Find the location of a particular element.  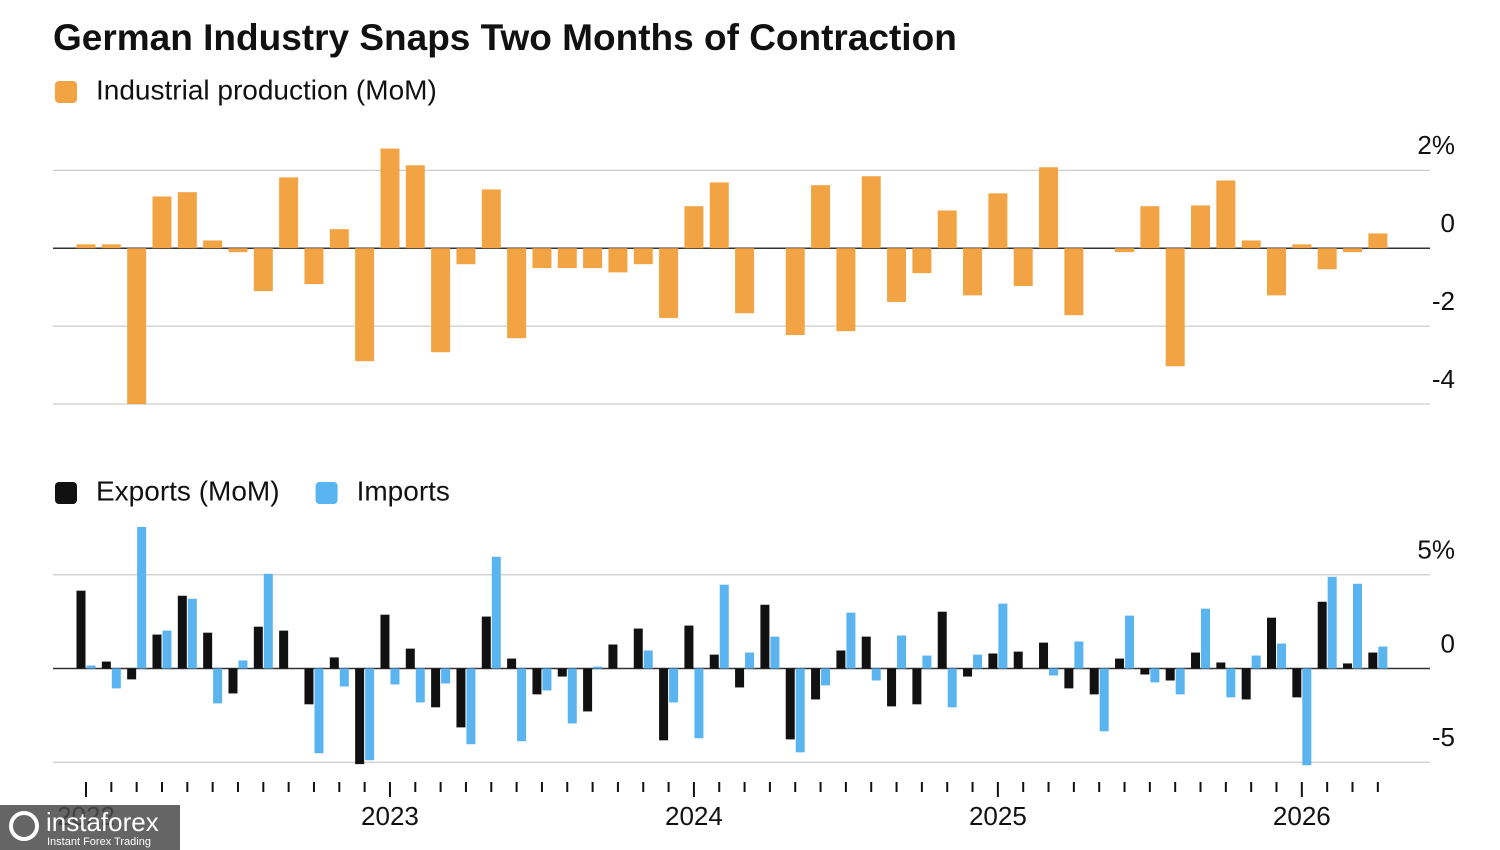

watermark-tagline: Instant Forex Trading is located at coordinates (99, 842).